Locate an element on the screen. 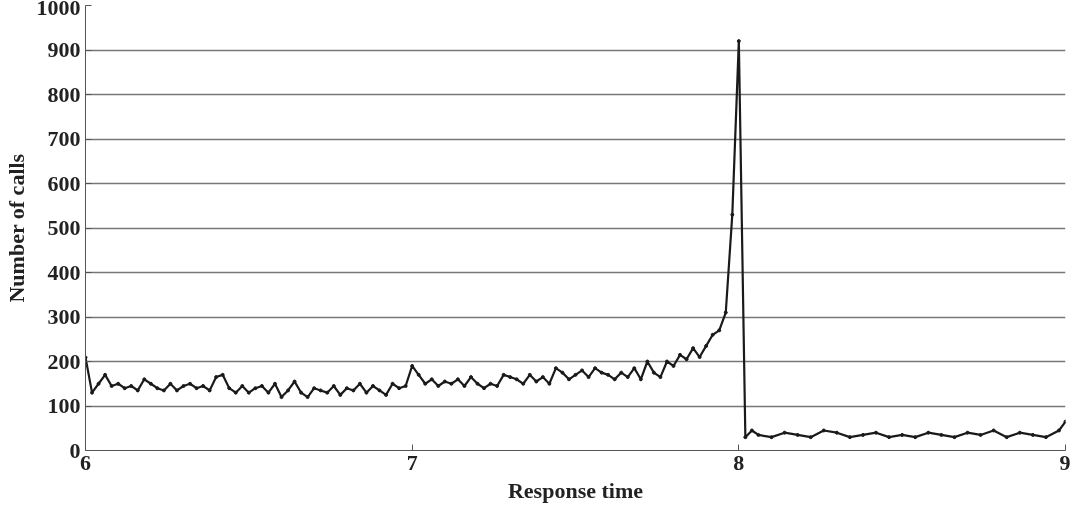  y-tick-label: 1000 is located at coordinates (58, 10).